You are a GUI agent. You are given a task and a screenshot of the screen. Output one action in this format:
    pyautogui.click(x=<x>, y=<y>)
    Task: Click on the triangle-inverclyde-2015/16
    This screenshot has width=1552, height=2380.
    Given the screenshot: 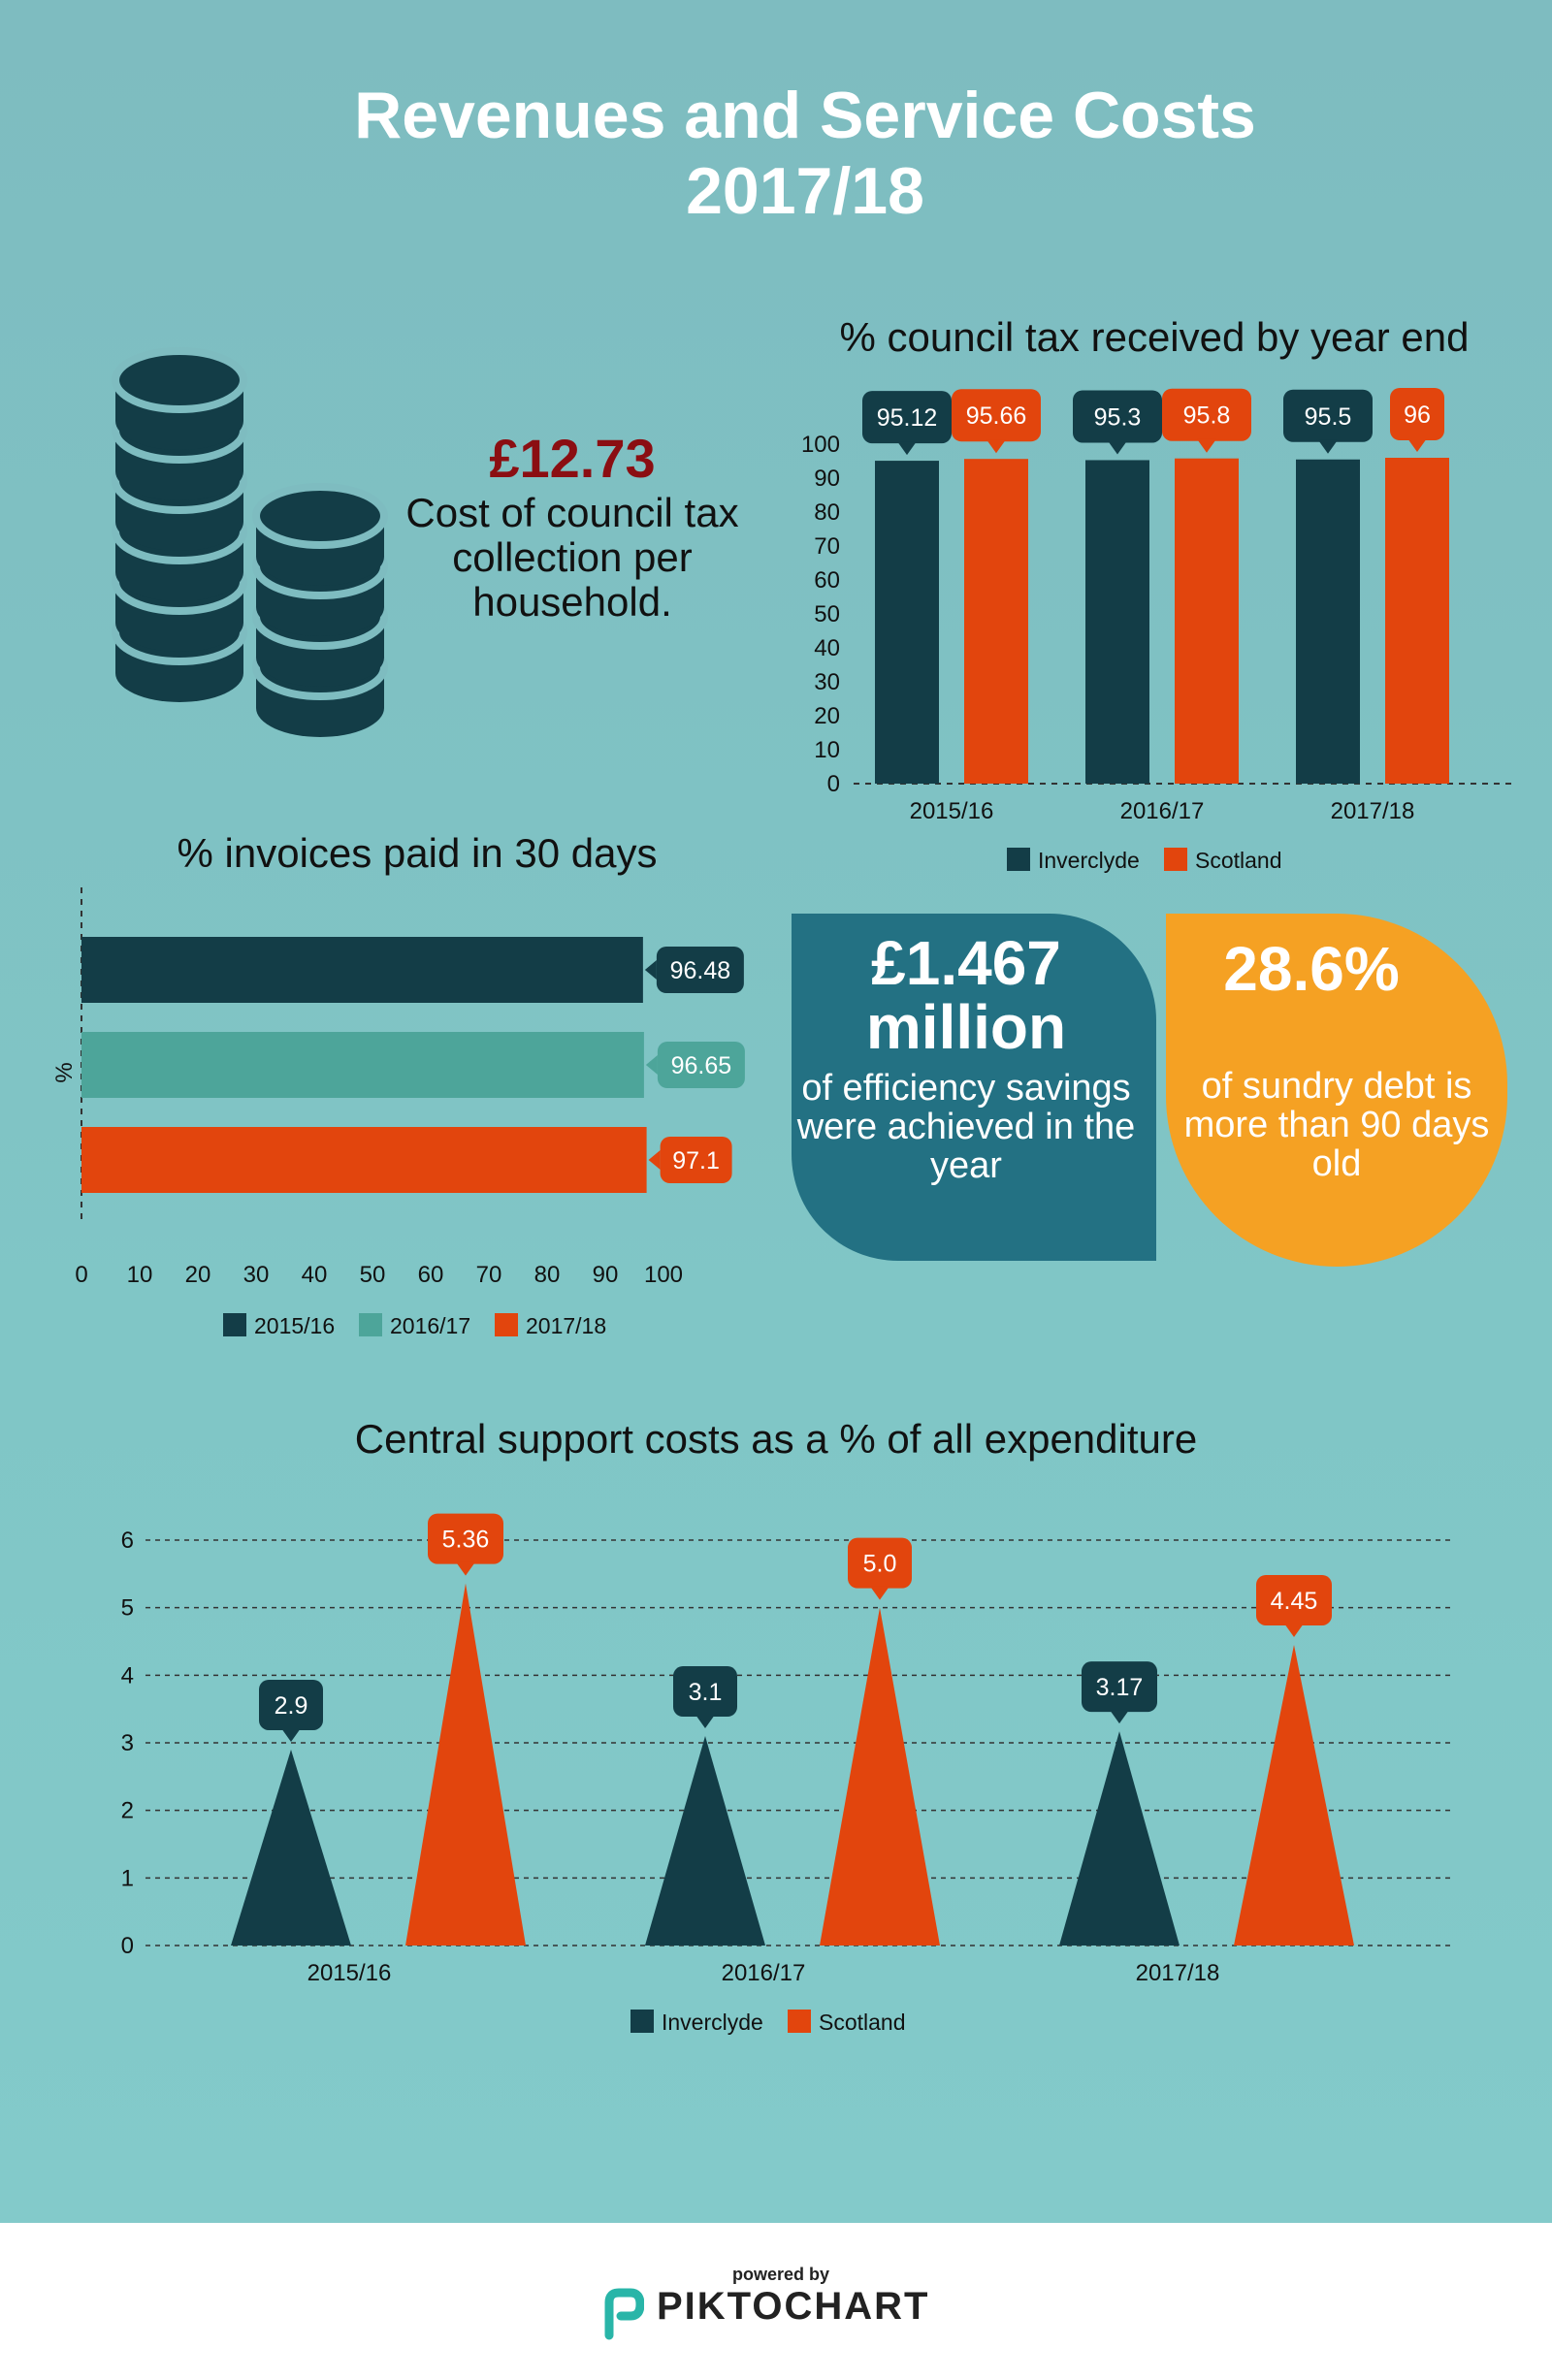 What is the action you would take?
    pyautogui.click(x=291, y=1847)
    